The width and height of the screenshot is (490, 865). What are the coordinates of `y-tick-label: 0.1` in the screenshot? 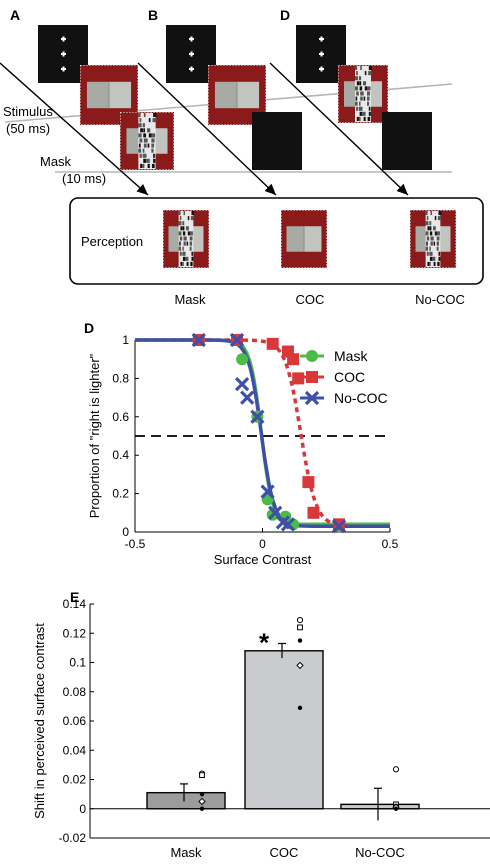 It's located at (77, 663).